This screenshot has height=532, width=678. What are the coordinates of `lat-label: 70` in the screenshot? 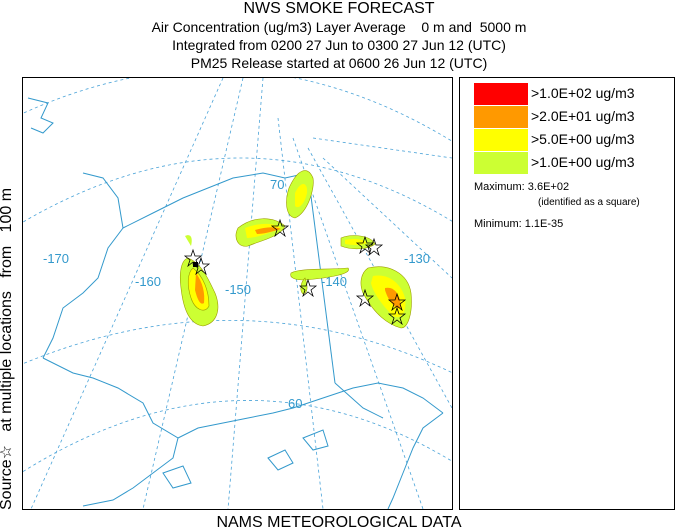 It's located at (277, 184).